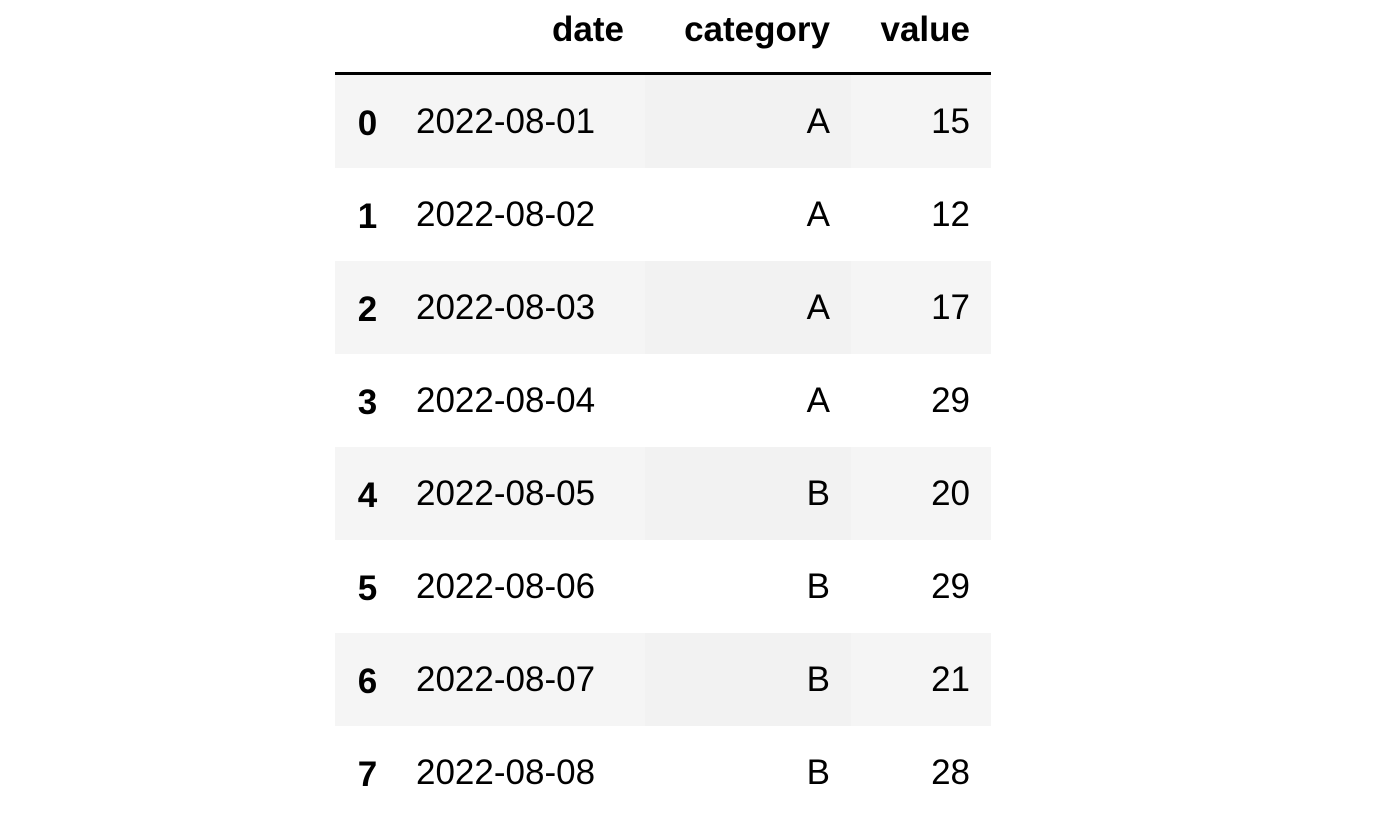 The height and width of the screenshot is (819, 1384). What do you see at coordinates (522, 37) in the screenshot?
I see `column-header: date` at bounding box center [522, 37].